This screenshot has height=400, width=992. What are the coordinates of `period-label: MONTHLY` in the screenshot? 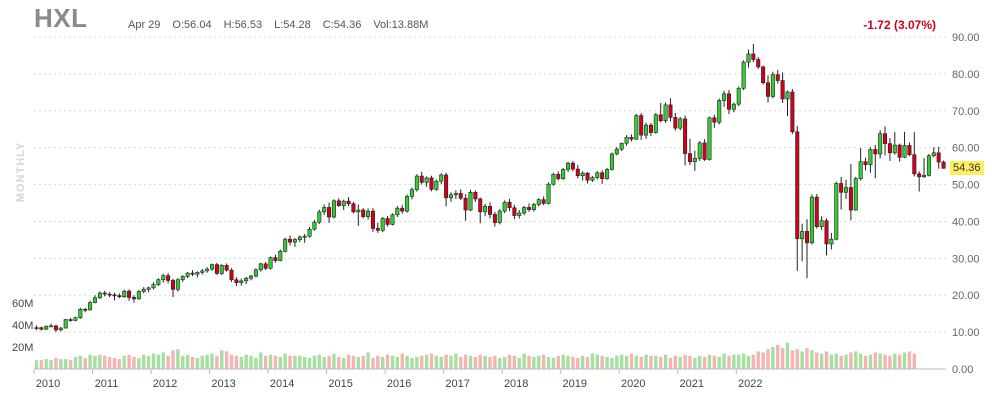 It's located at (21, 172).